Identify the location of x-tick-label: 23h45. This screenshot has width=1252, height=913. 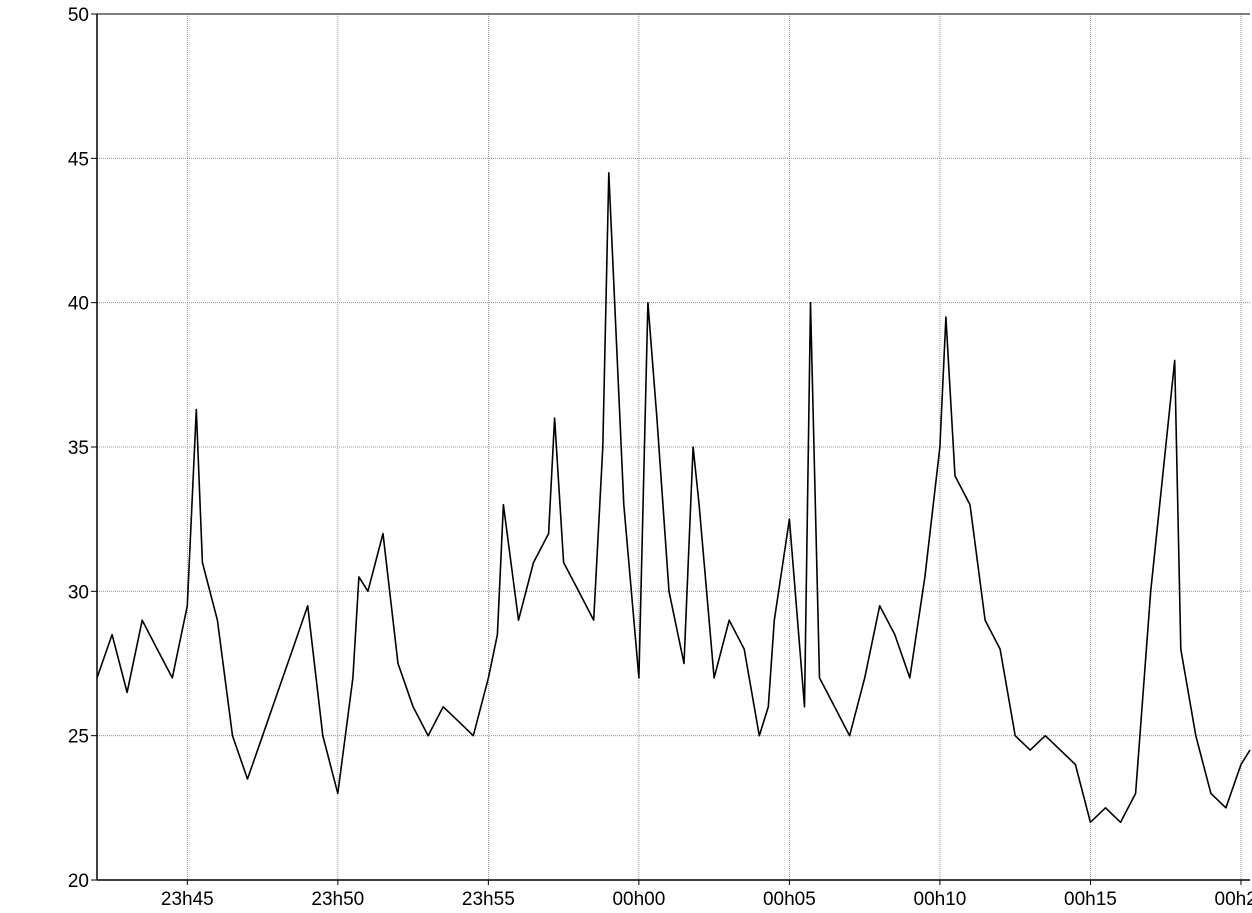
(187, 899).